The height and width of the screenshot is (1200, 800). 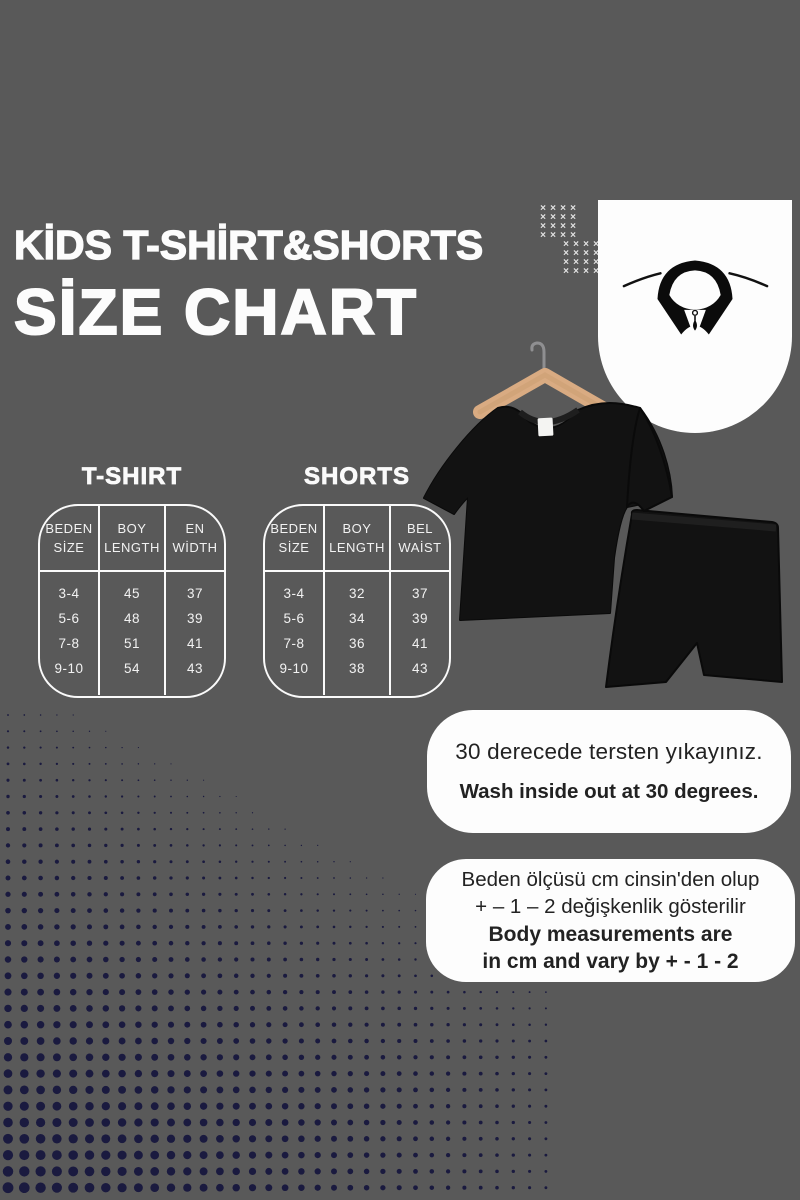 I want to click on waist-cell: 37, so click(x=420, y=593).